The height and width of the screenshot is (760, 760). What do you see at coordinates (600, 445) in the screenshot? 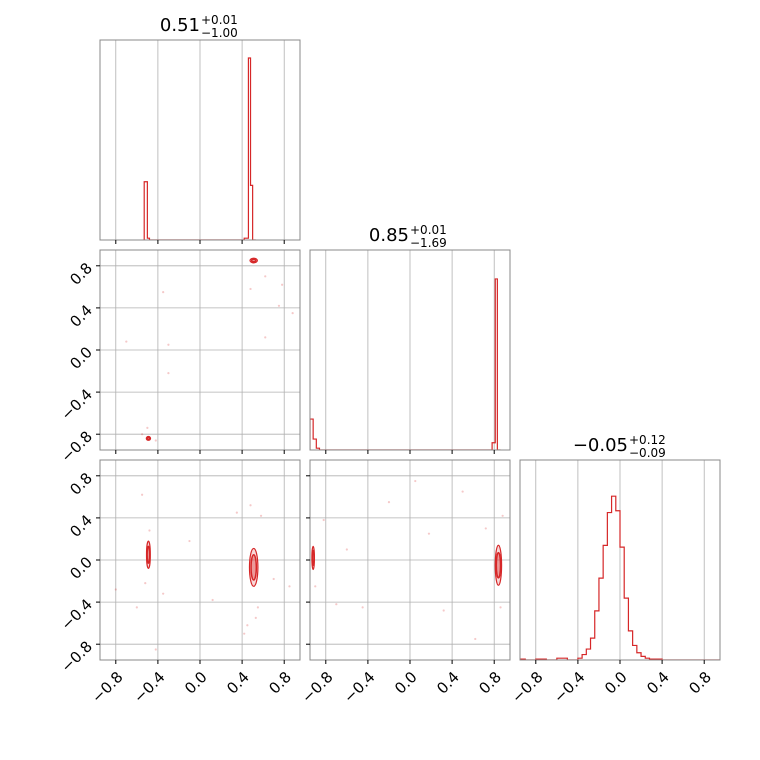
I see `title-var-2-median: −0.05` at bounding box center [600, 445].